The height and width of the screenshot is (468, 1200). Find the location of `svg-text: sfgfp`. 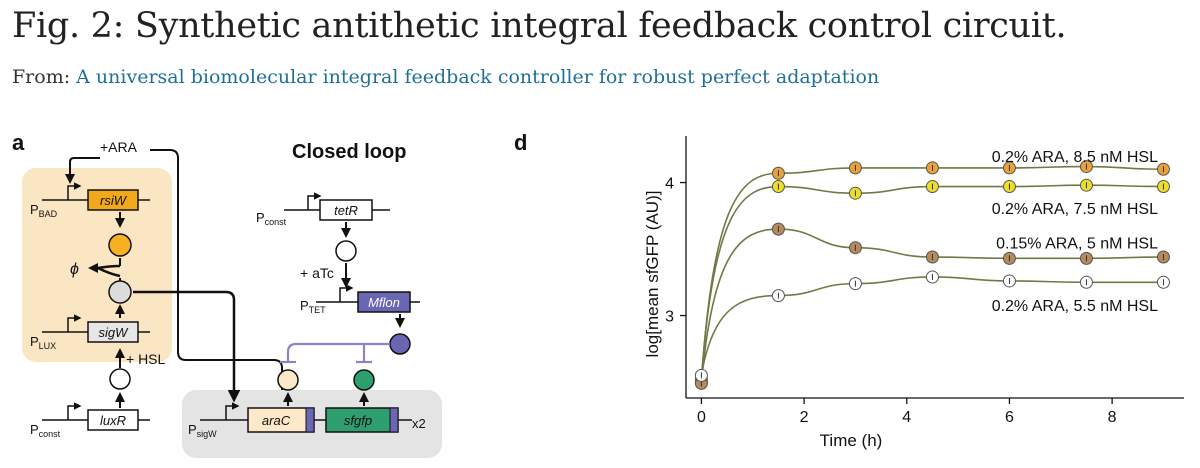

svg-text: sfgfp is located at coordinates (358, 420).